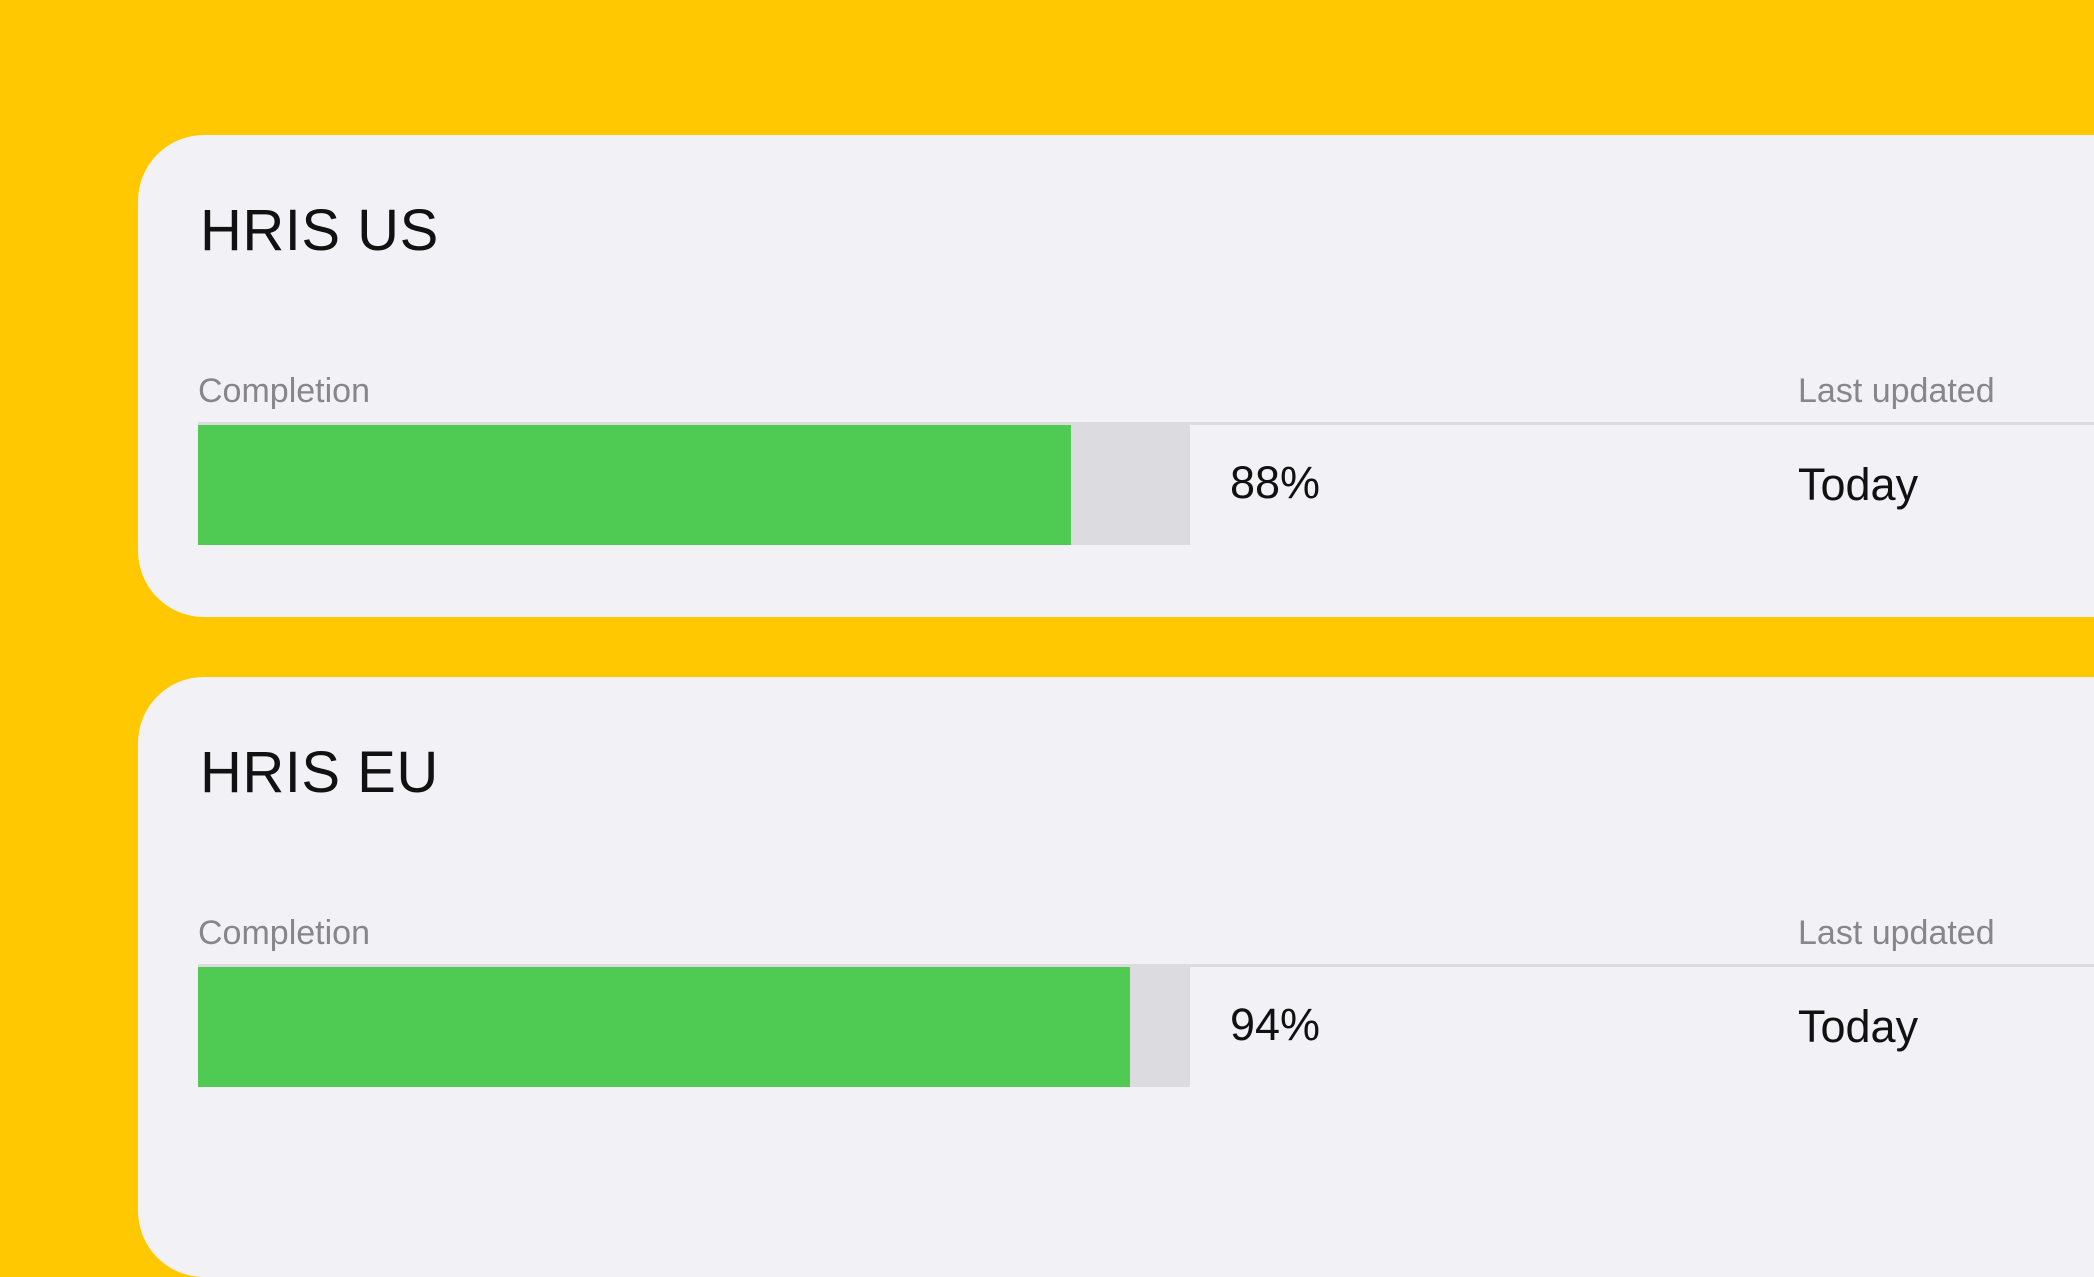  What do you see at coordinates (319, 772) in the screenshot?
I see `card-title: HRIS EU` at bounding box center [319, 772].